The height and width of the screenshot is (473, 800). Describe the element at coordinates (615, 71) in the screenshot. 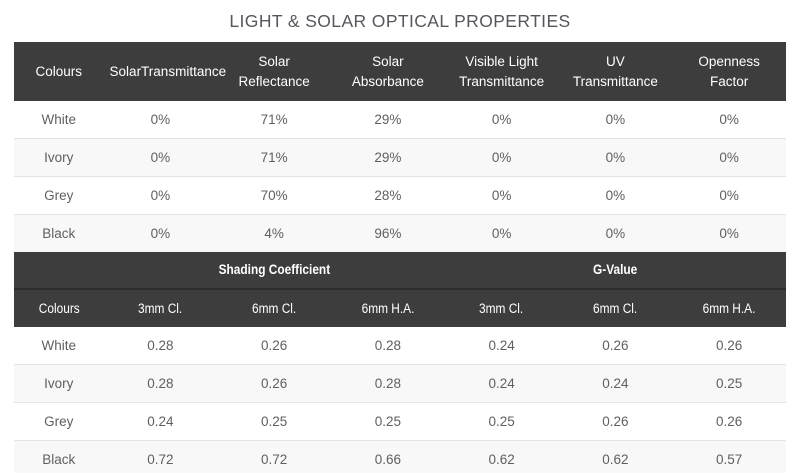

I see `column-header-uv-transmittance: UV Transmittance` at that location.